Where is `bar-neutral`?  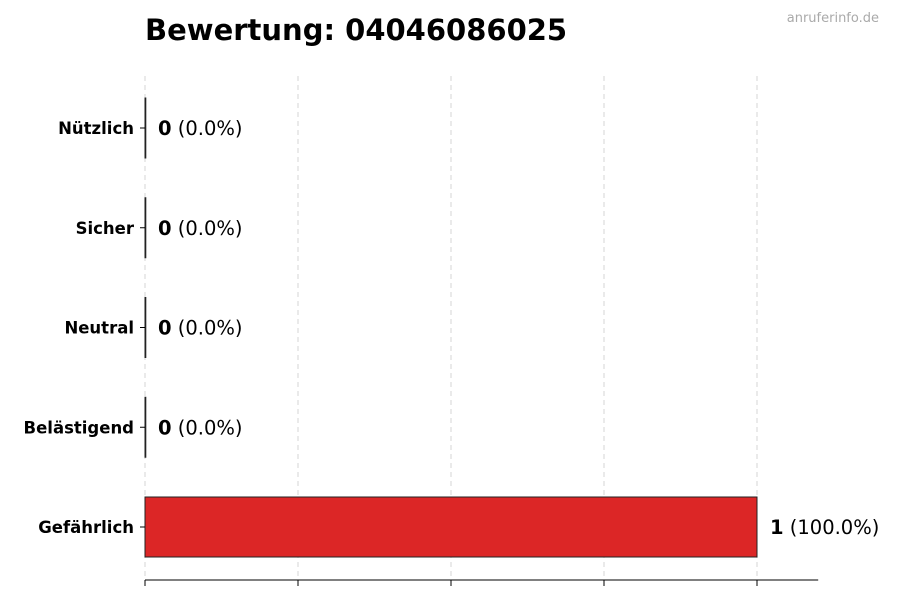
bar-neutral is located at coordinates (145, 327).